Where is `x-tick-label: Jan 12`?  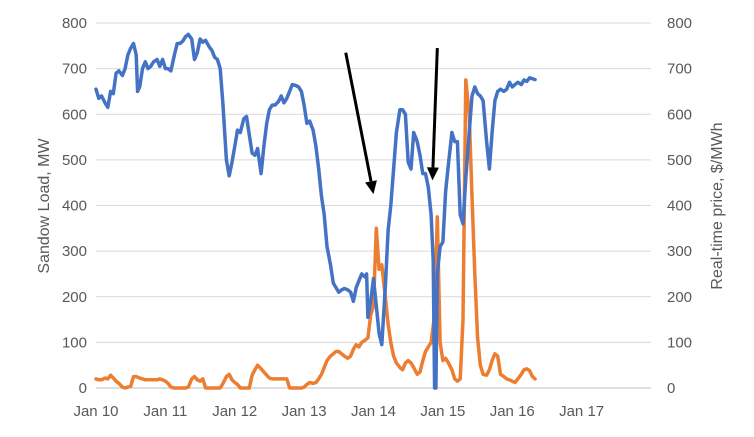
x-tick-label: Jan 12 is located at coordinates (234, 411).